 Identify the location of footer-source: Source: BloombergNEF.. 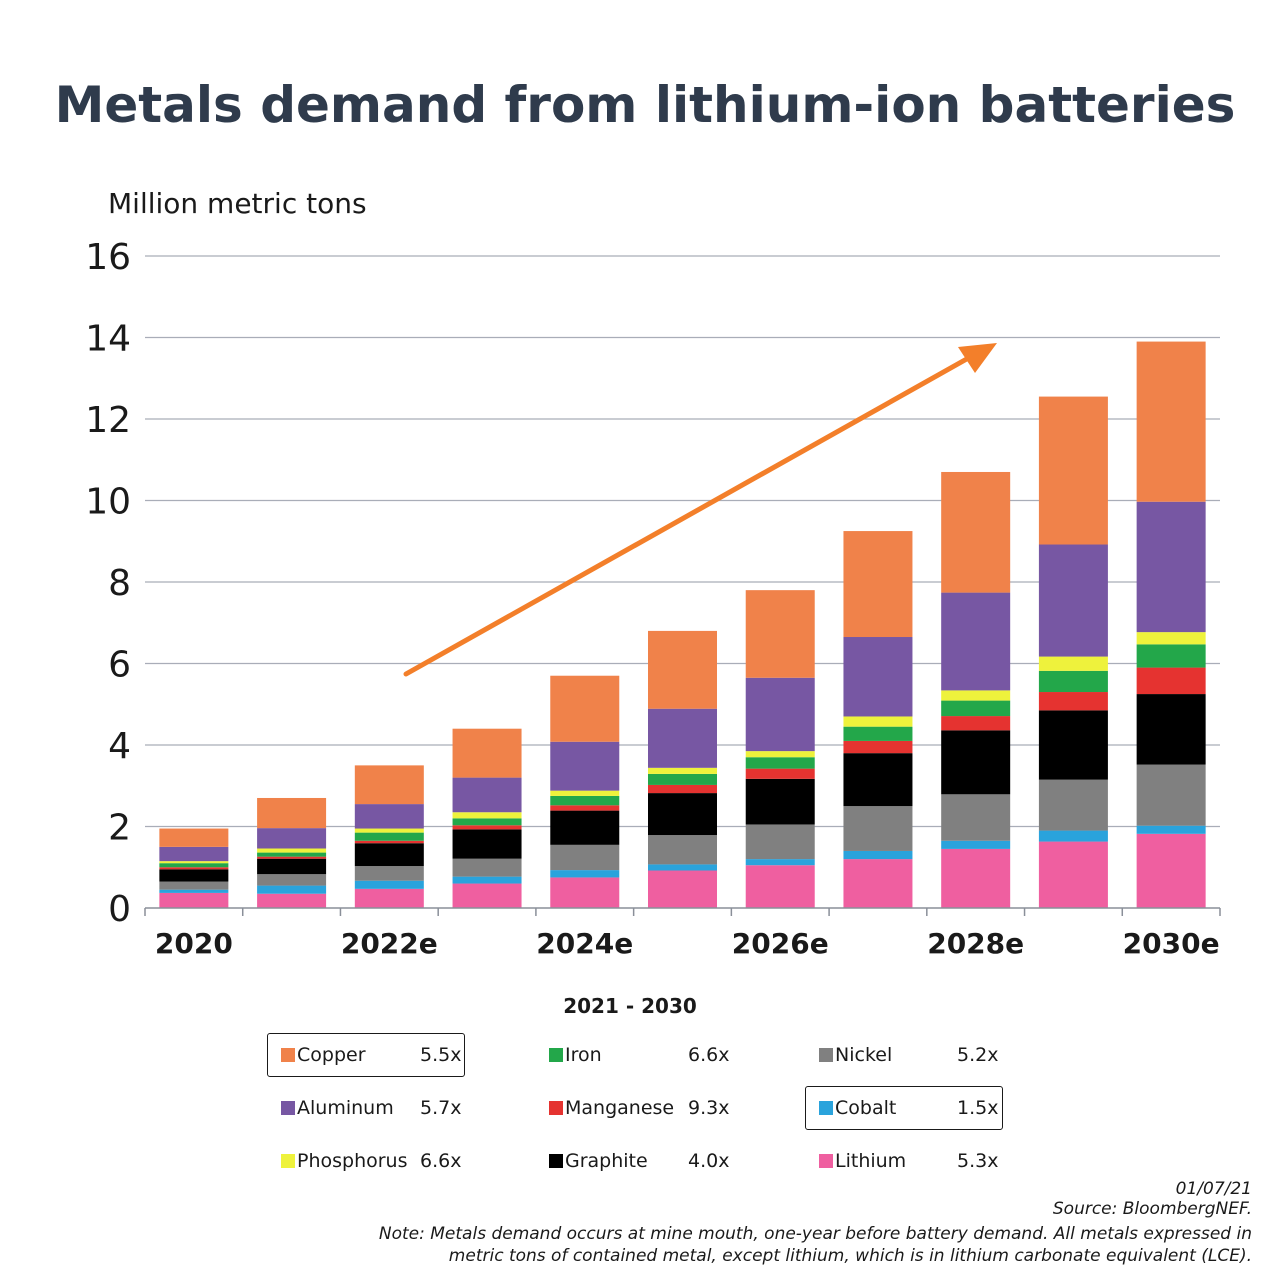
(1152, 1209).